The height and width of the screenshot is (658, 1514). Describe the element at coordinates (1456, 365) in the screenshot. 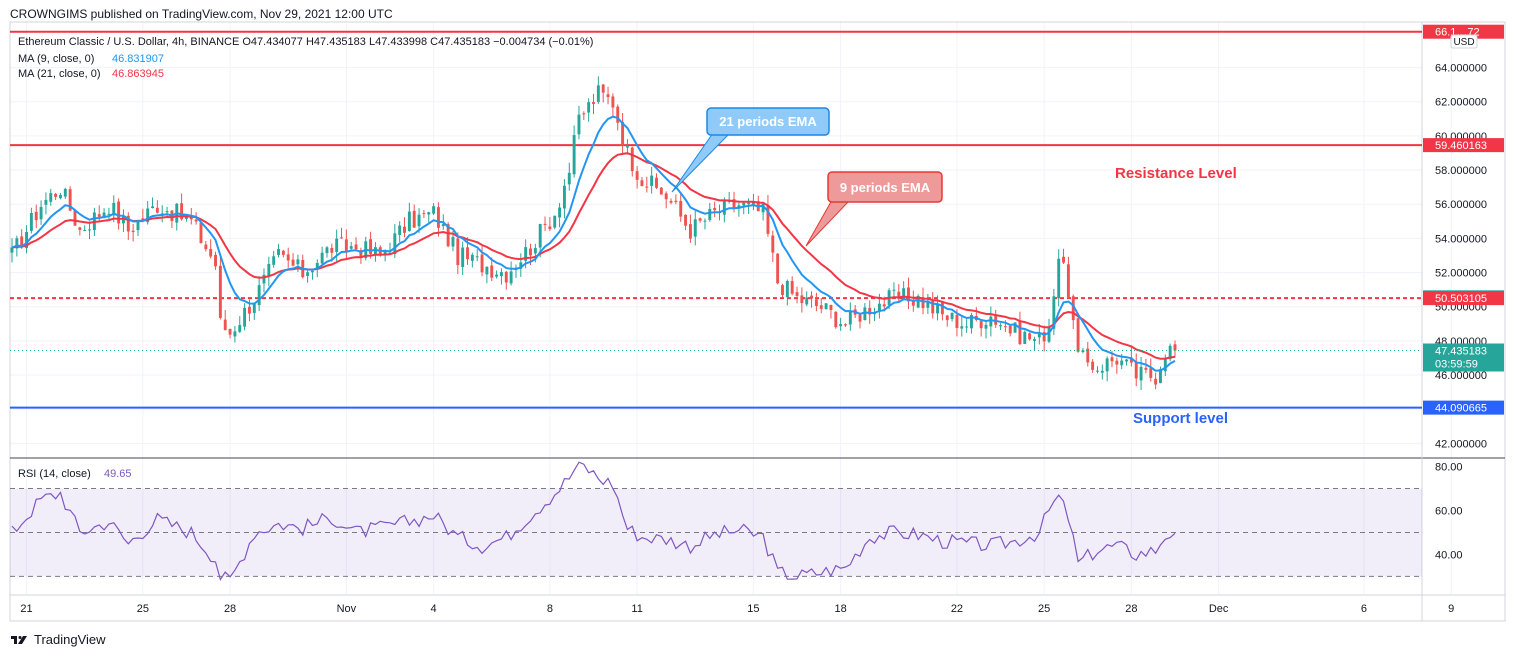

I see `bar-countdown: 03:59:59` at that location.